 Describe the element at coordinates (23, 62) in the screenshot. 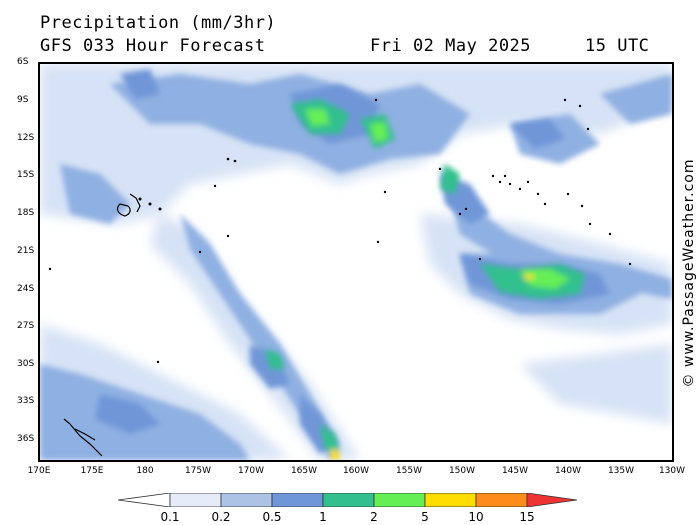

I see `lat-label: 6S` at that location.